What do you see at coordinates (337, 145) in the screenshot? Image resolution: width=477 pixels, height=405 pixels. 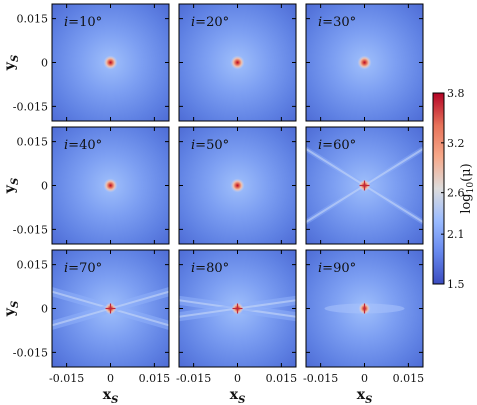 I see `panel-label: i=60°` at bounding box center [337, 145].